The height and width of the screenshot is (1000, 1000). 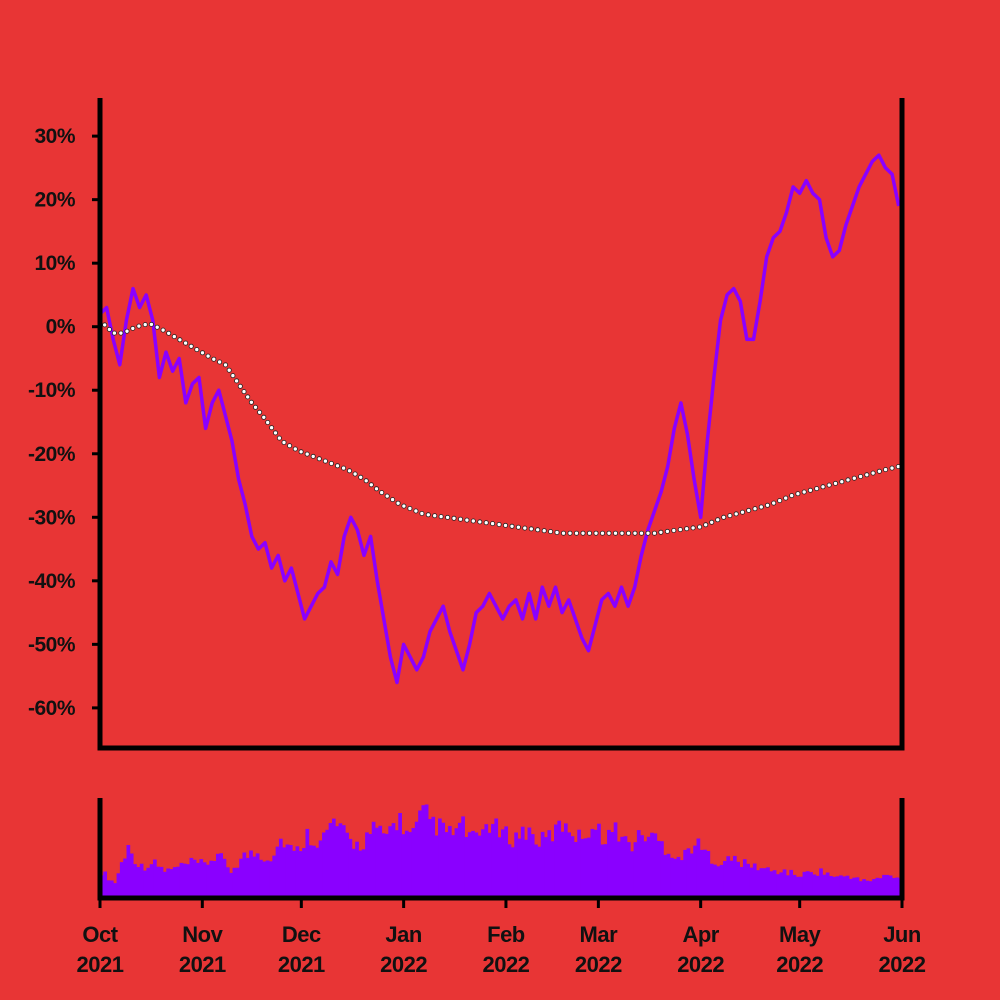 I want to click on y-axis-ticks: 30% 20% 10% 0% -10% -20% -30% -40% -50% -60%, so click(x=64, y=422).